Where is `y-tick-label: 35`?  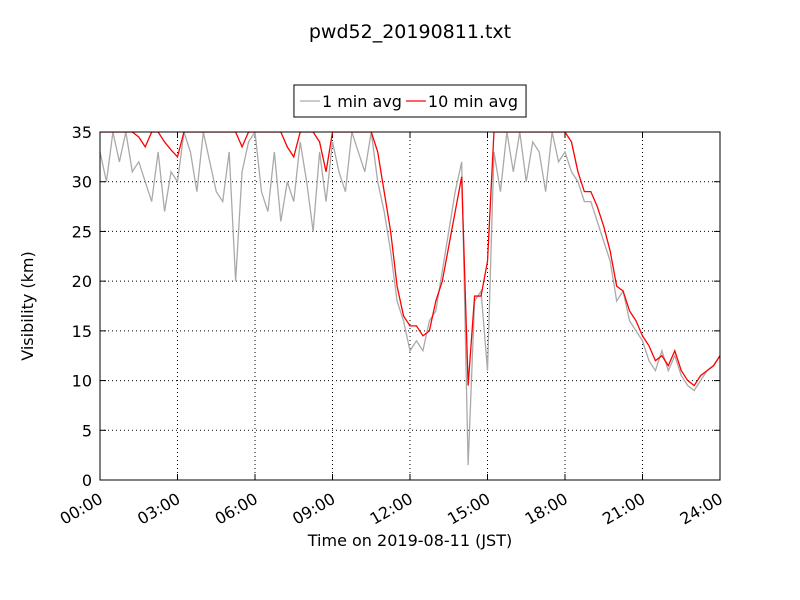 y-tick-label: 35 is located at coordinates (82, 132).